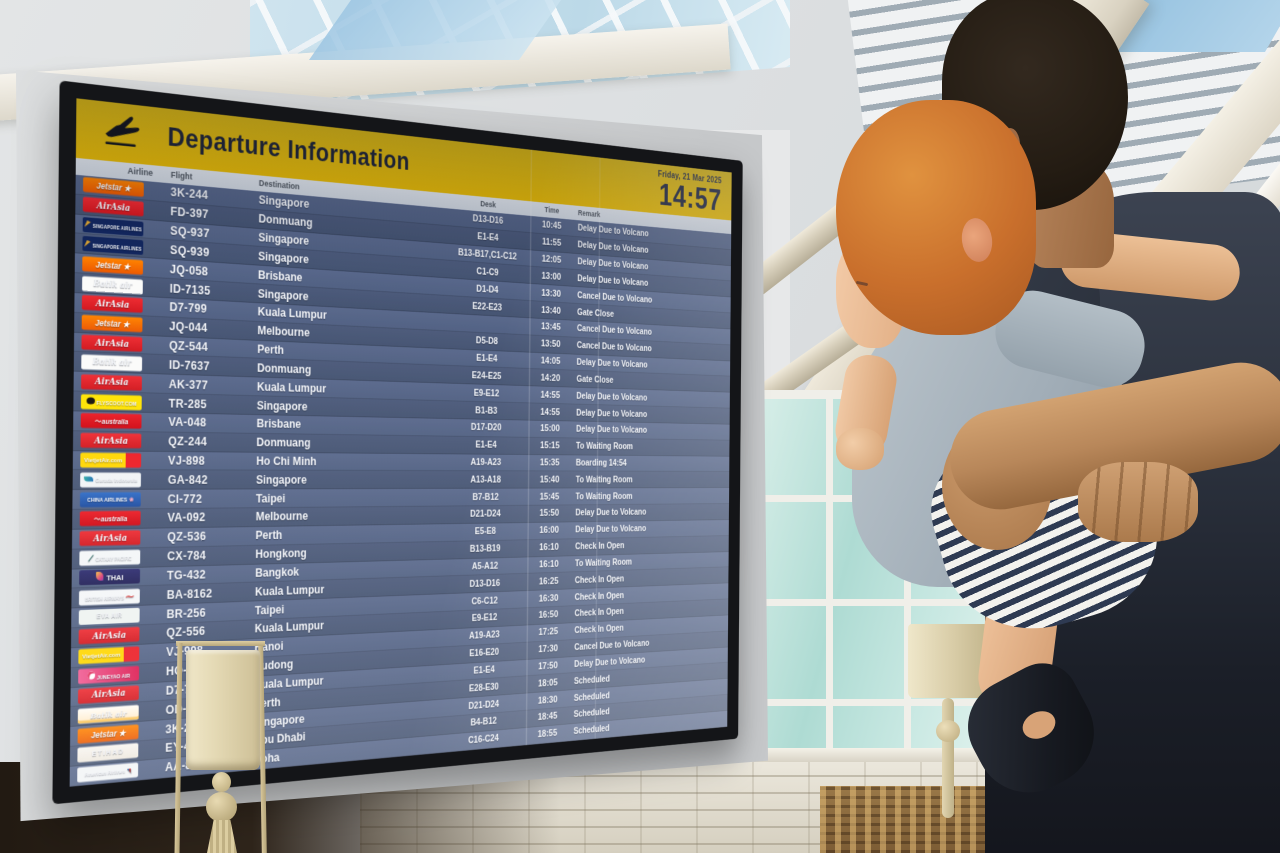  Describe the element at coordinates (188, 441) in the screenshot. I see `cell-flight: QZ-244` at that location.